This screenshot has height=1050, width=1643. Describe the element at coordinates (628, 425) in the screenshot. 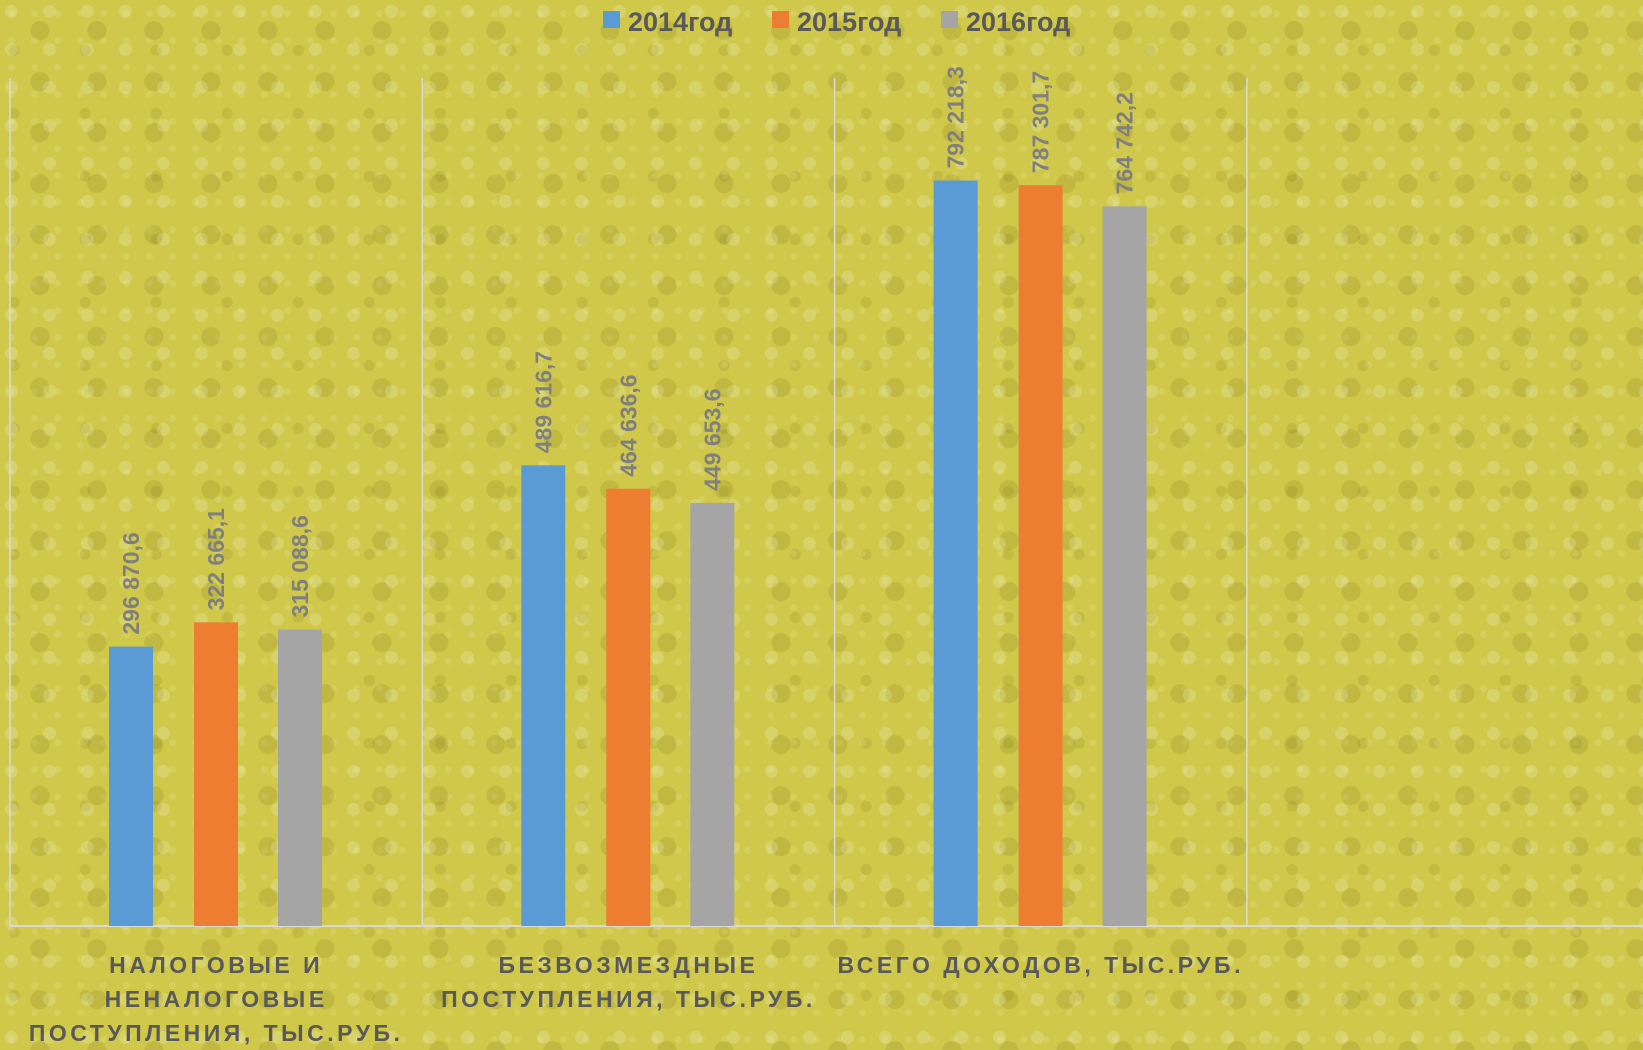

I see `data-label: 464 636,6` at that location.